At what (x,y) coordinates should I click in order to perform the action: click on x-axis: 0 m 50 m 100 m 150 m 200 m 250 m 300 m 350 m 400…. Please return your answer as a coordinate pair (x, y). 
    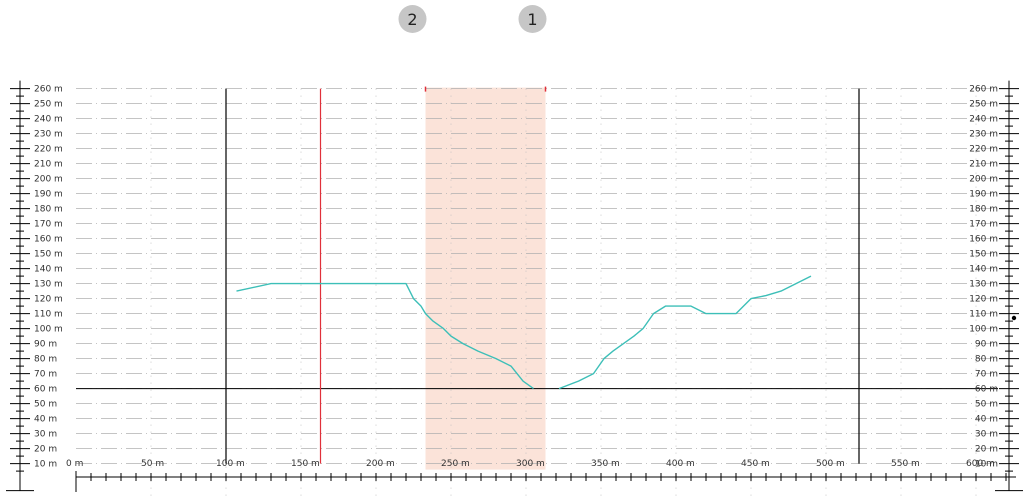
    Looking at the image, I should click on (541, 475).